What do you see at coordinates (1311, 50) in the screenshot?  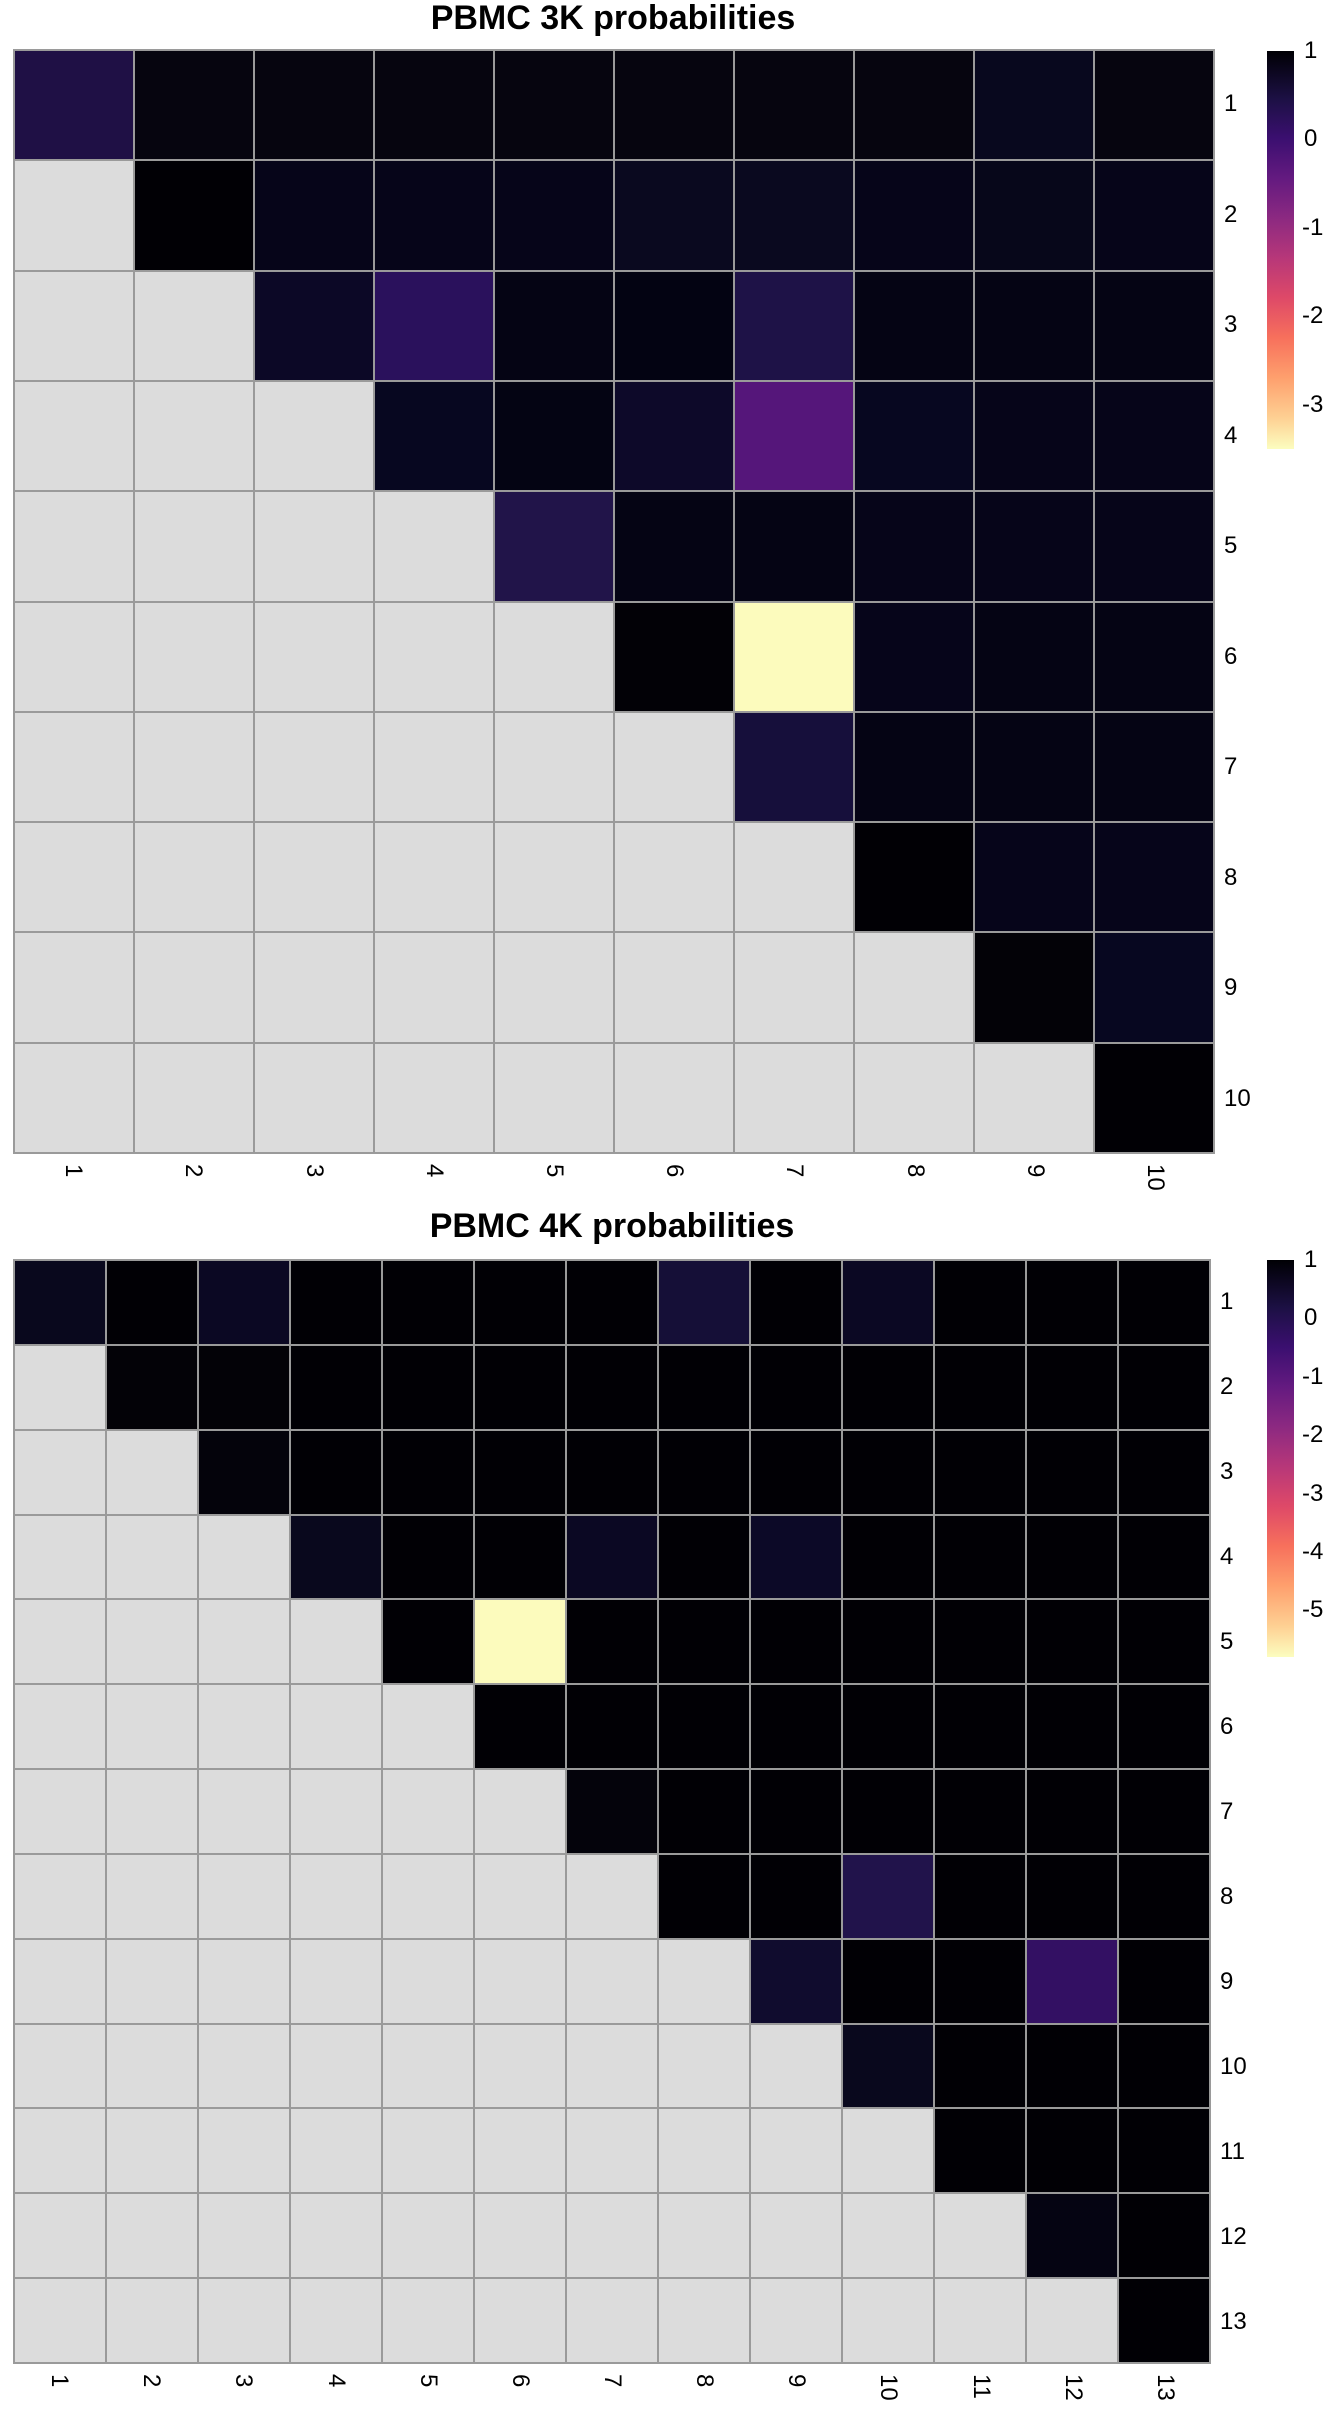 I see `legend-tick-label: 1` at bounding box center [1311, 50].